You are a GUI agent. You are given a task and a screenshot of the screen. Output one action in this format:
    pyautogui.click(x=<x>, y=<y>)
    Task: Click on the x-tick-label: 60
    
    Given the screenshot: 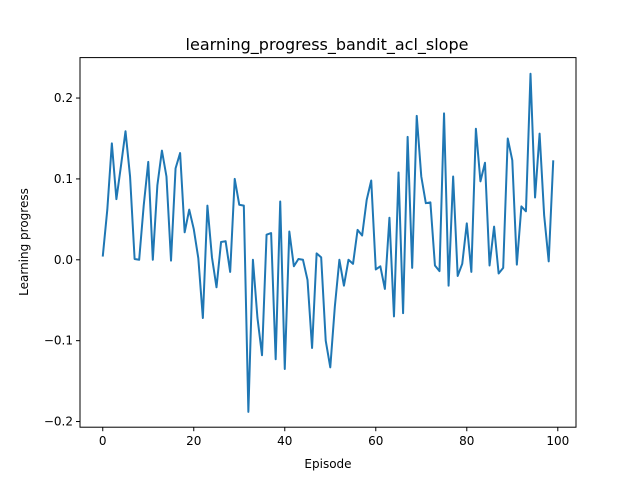 What is the action you would take?
    pyautogui.click(x=375, y=441)
    